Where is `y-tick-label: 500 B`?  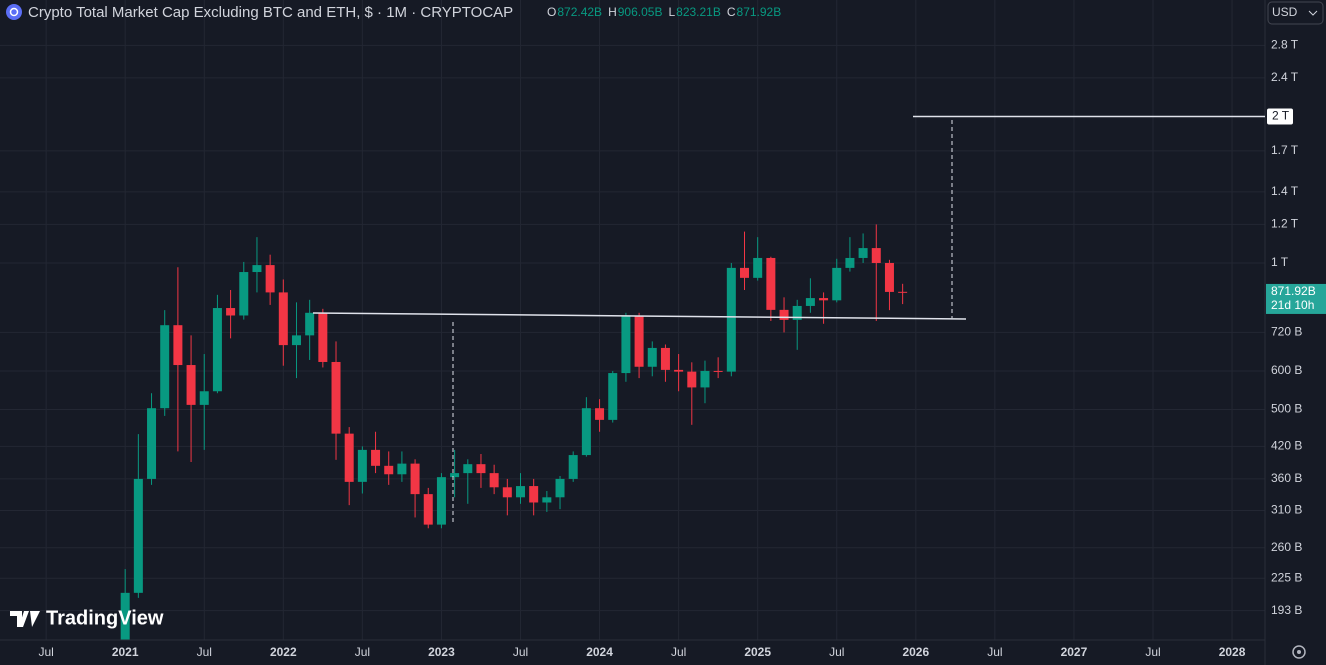 y-tick-label: 500 B is located at coordinates (1286, 409).